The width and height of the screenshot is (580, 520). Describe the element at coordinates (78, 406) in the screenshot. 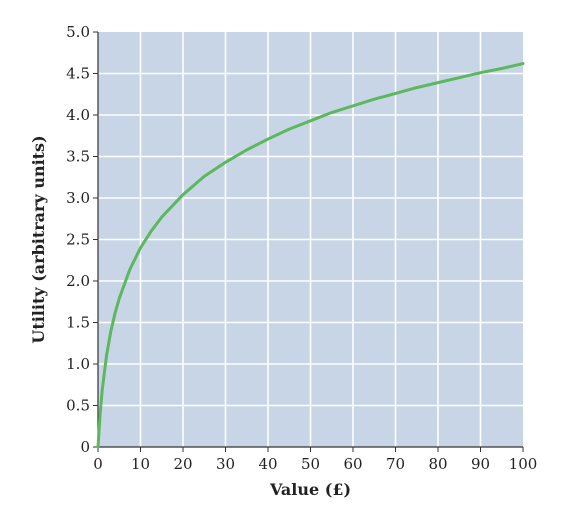

I see `y-tick-label: 0.5` at that location.